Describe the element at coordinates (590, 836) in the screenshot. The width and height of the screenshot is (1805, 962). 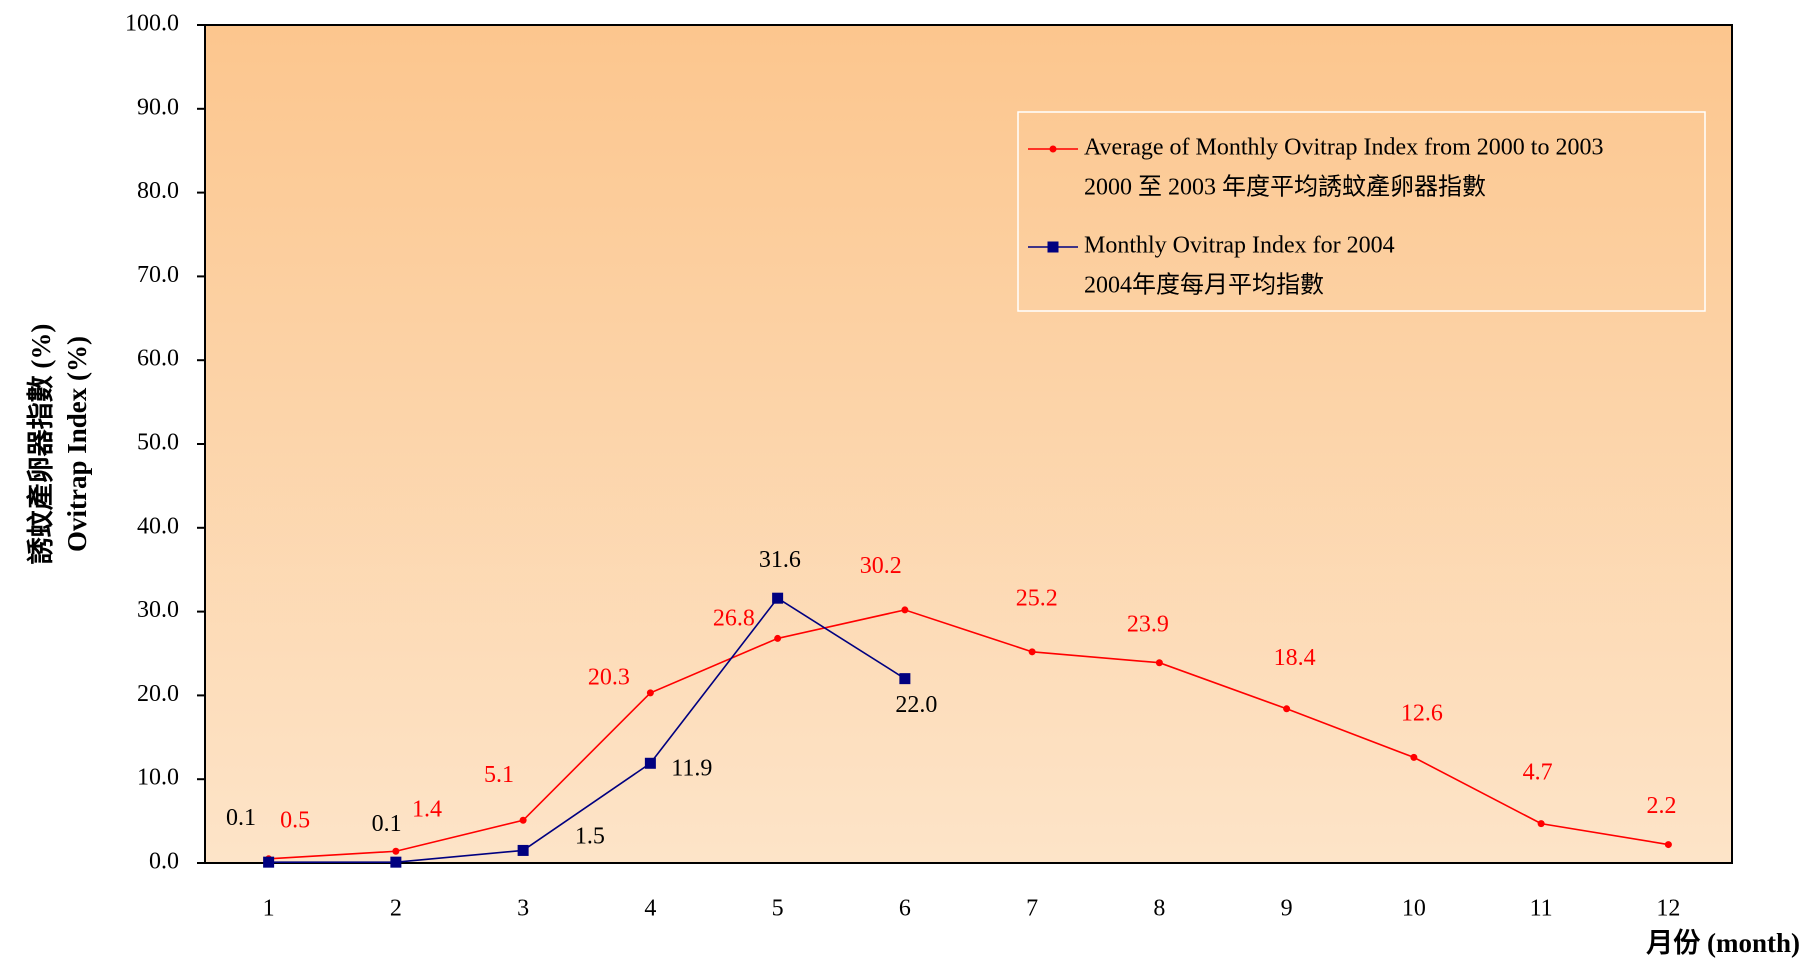
I see `data-label: 1.5` at that location.